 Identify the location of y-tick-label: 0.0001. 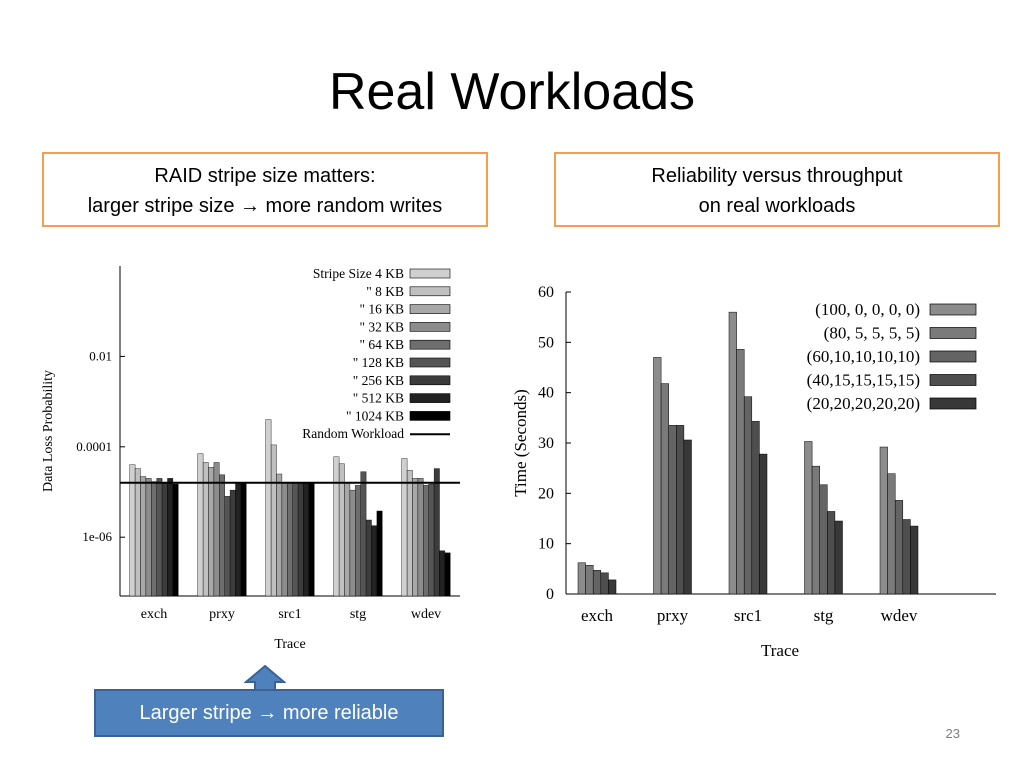
(94, 446).